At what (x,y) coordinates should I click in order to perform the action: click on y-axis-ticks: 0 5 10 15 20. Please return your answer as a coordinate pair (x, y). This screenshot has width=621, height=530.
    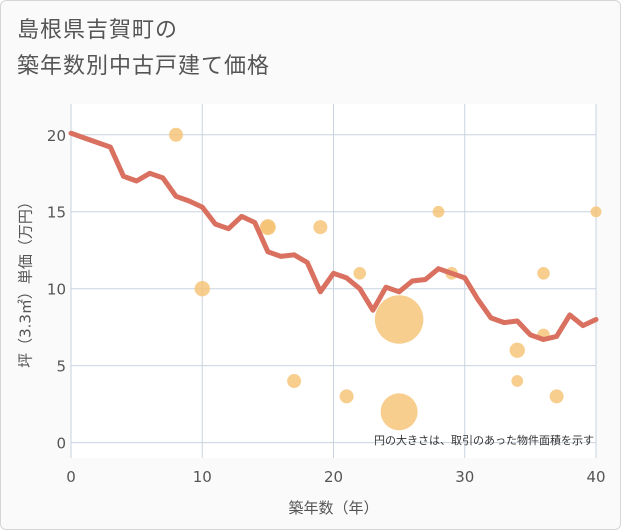
    Looking at the image, I should click on (56, 290).